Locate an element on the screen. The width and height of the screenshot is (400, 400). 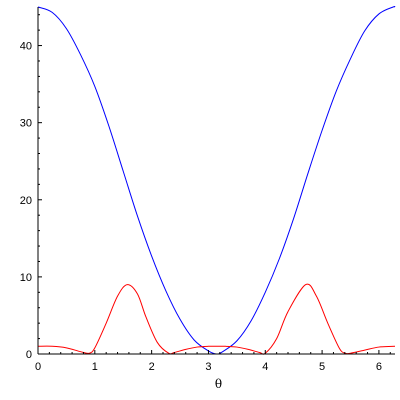
x-axis-label: θ is located at coordinates (218, 384).